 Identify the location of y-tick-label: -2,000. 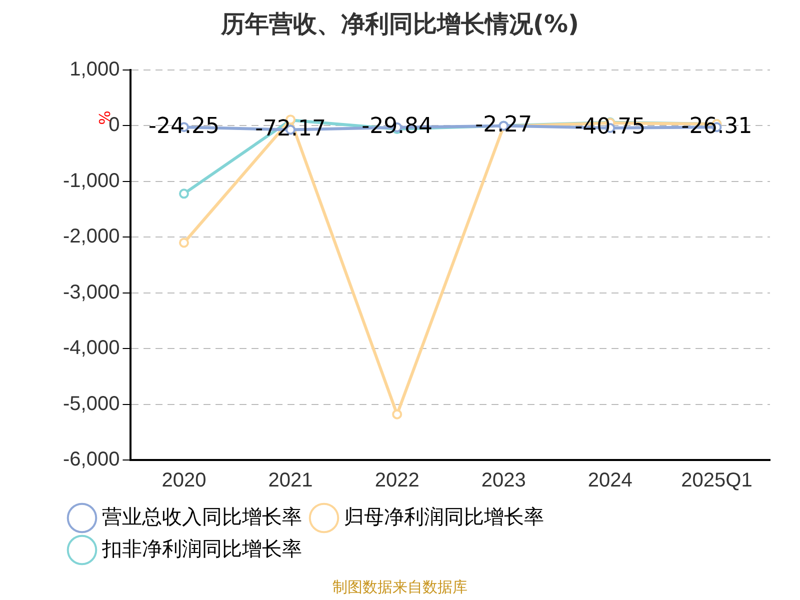
(91, 237).